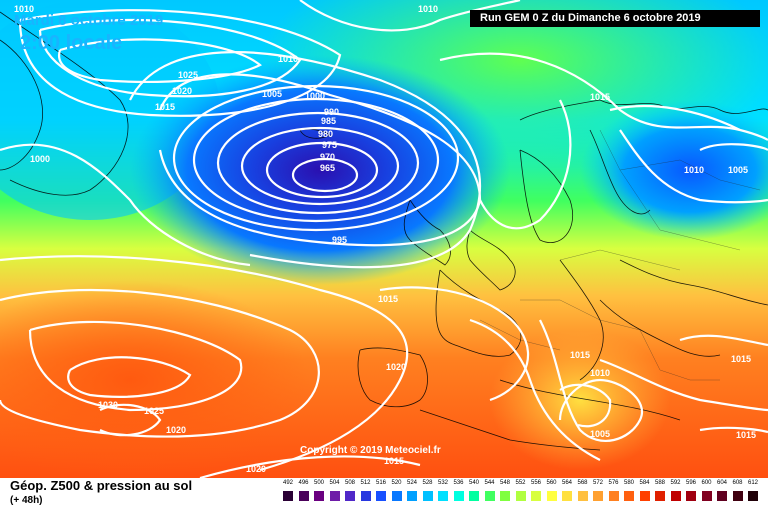 The image size is (768, 512). Describe the element at coordinates (691, 483) in the screenshot. I see `scale-label: 596` at that location.